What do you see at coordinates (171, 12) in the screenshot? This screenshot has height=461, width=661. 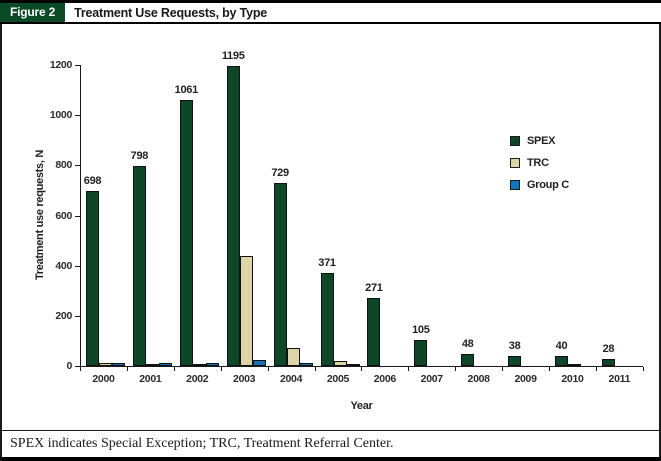 I see `figure-title: Treatment Use Requests, by Type` at bounding box center [171, 12].